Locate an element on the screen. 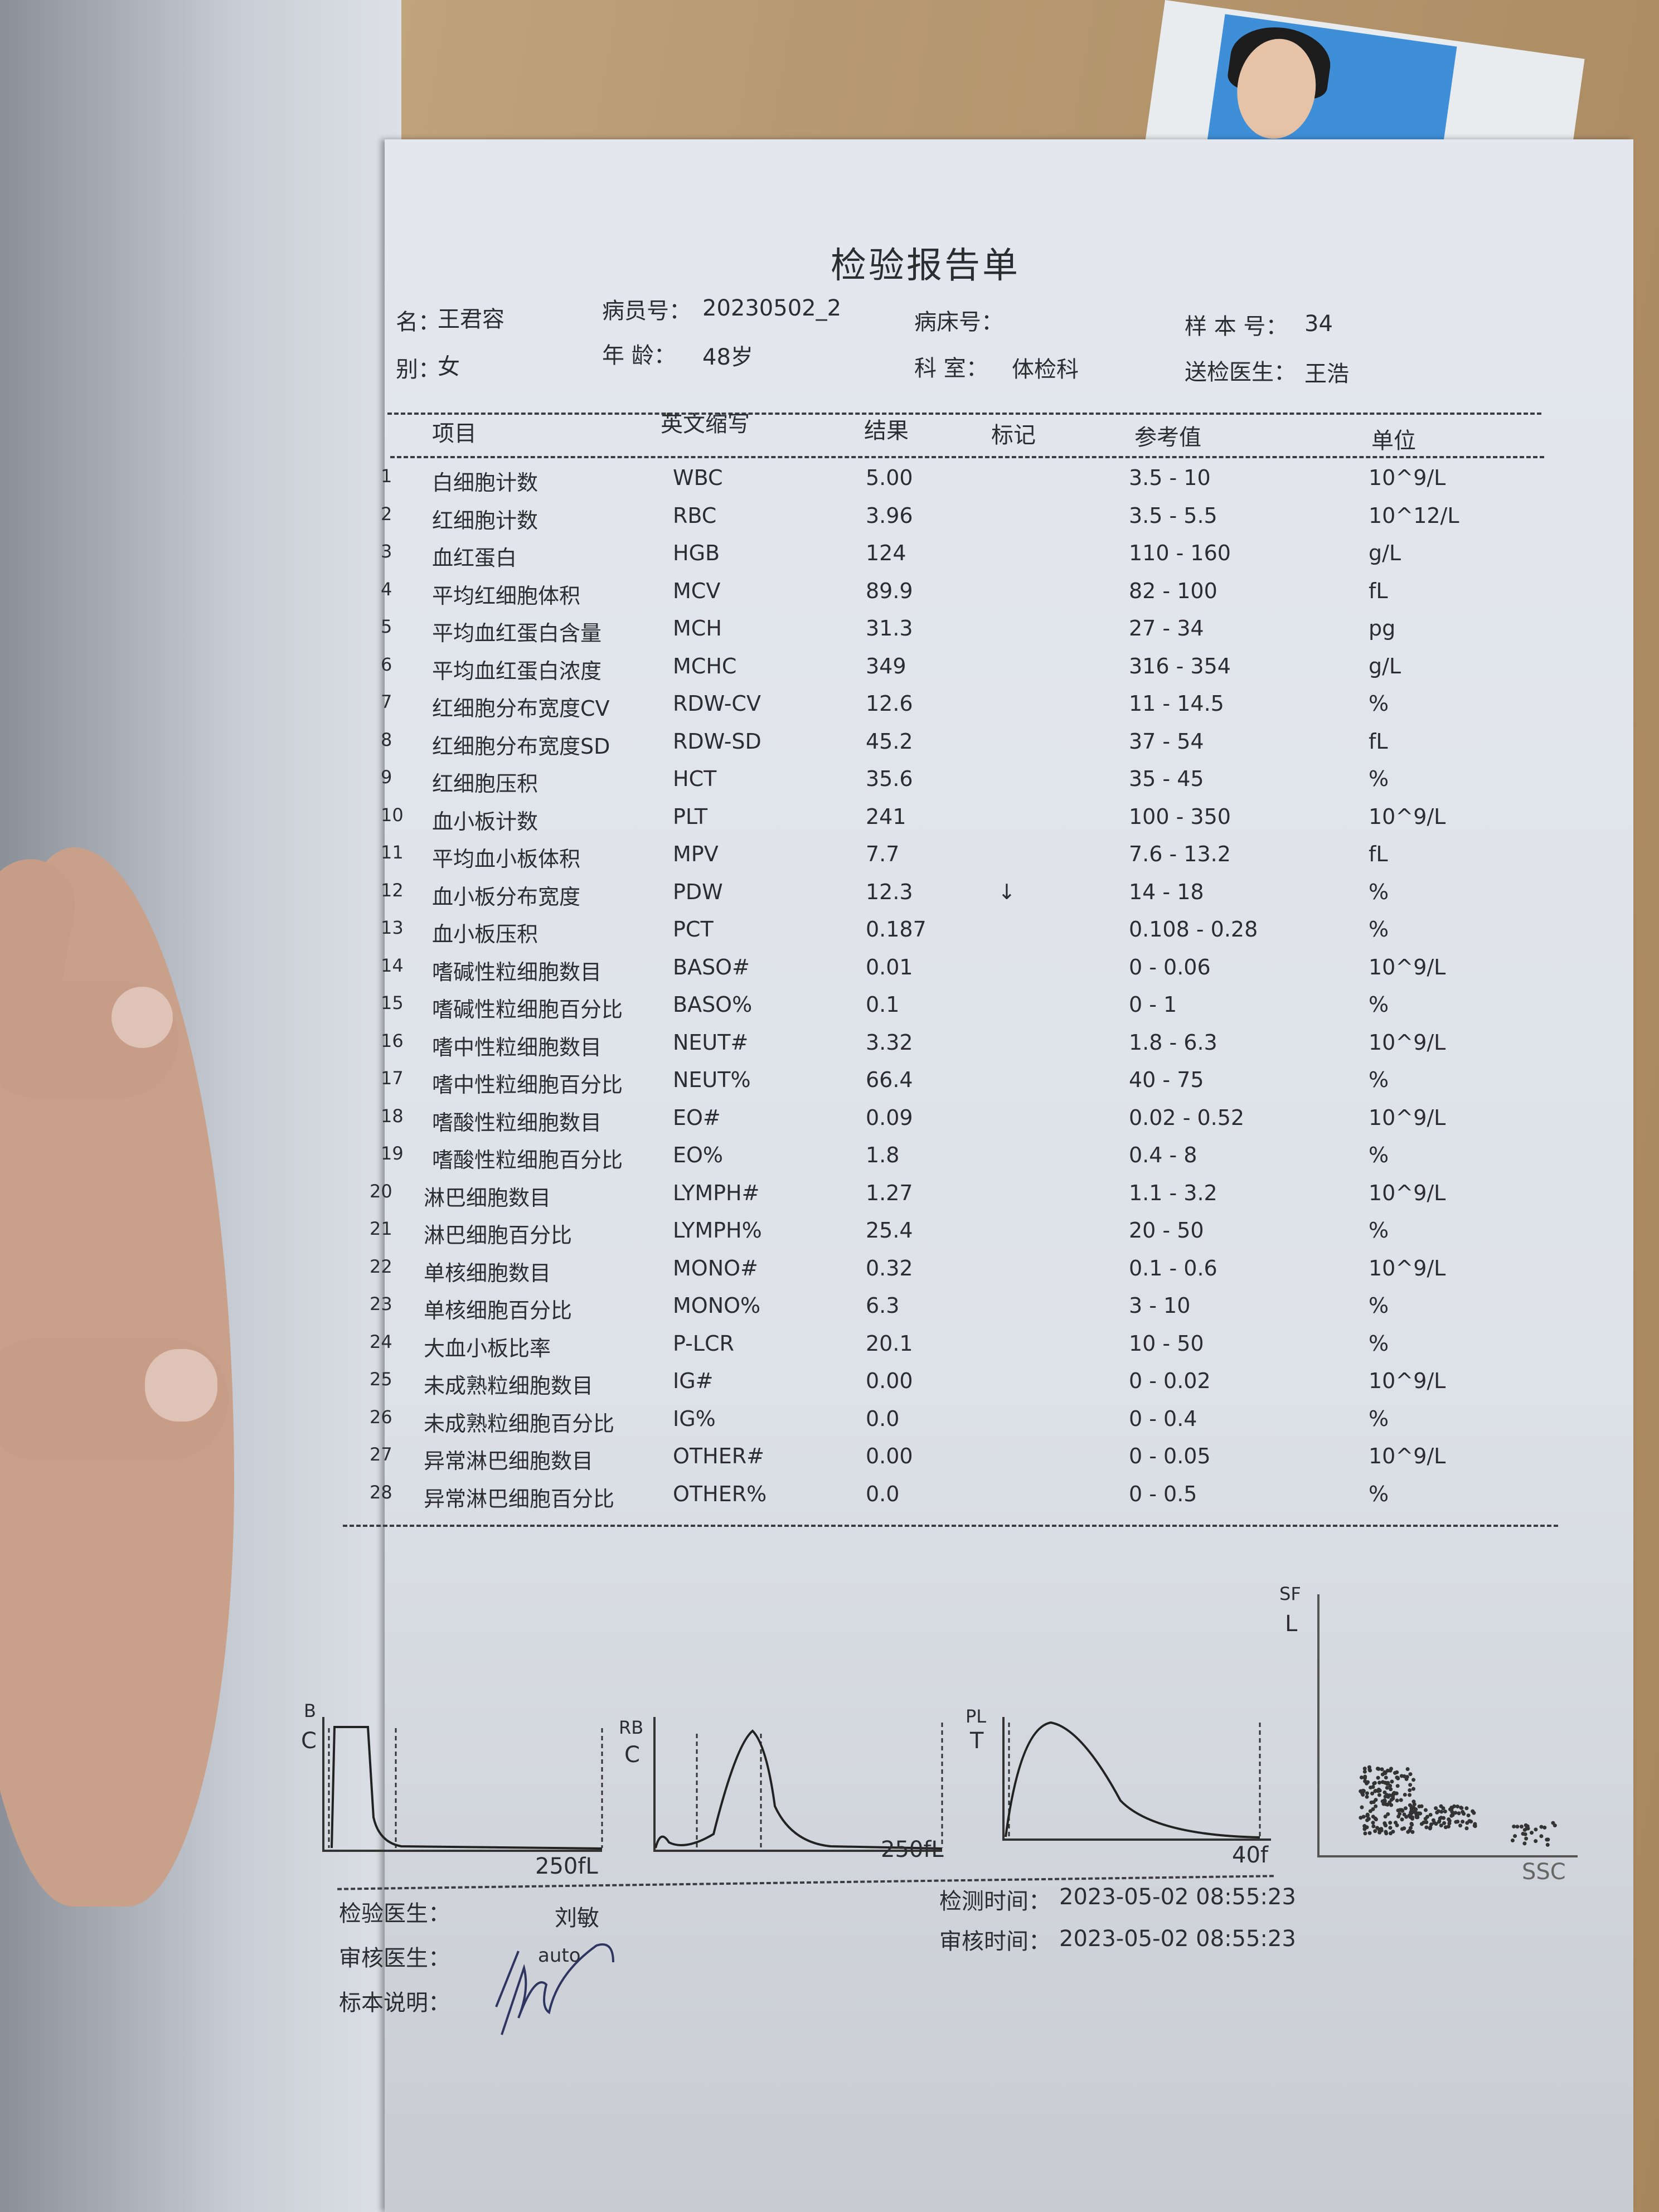 The height and width of the screenshot is (2212, 1659). table-row: 2 红细胞计数 RBC 3.96 3.5 - 5.5 10^12/L is located at coordinates (829, 520).